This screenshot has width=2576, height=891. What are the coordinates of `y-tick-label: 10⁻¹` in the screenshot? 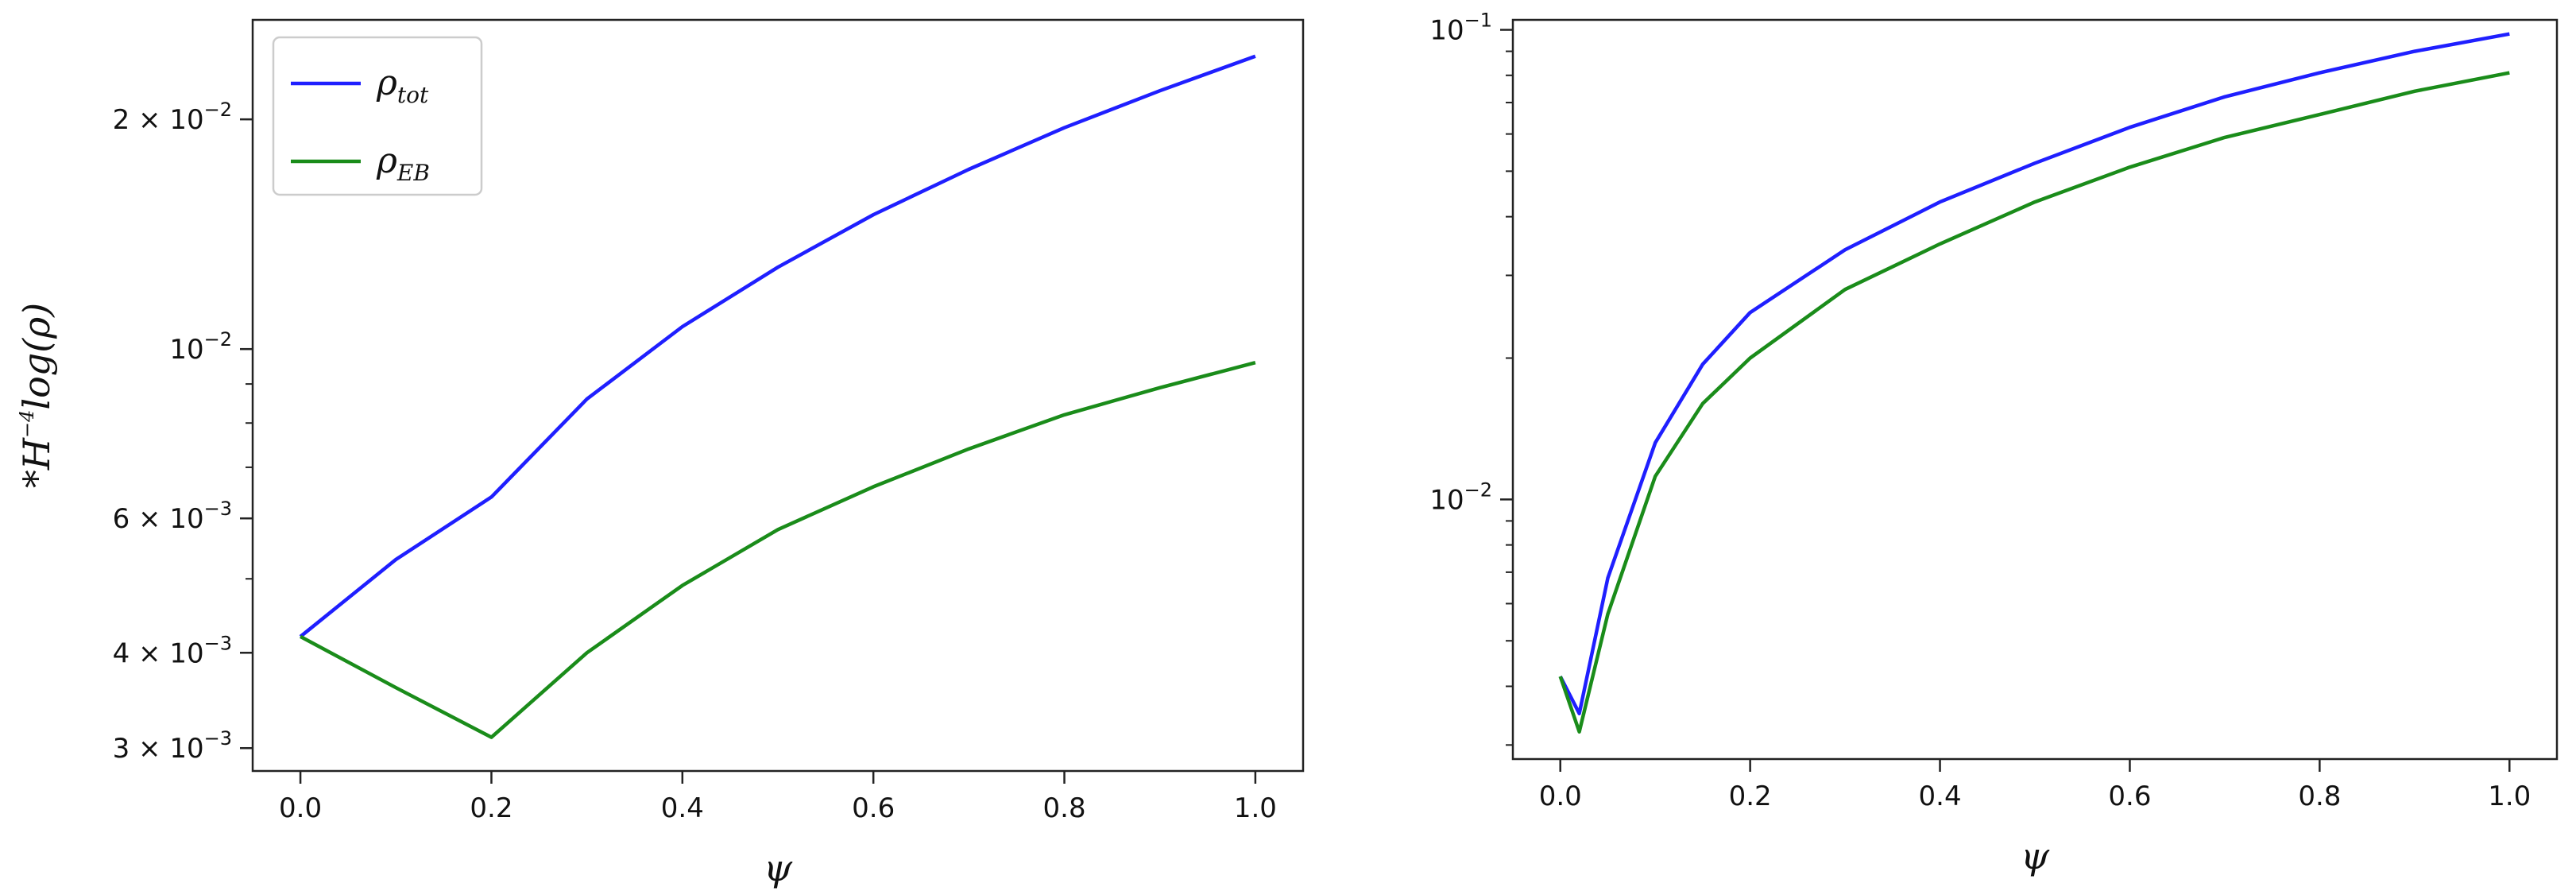 It's located at (1460, 28).